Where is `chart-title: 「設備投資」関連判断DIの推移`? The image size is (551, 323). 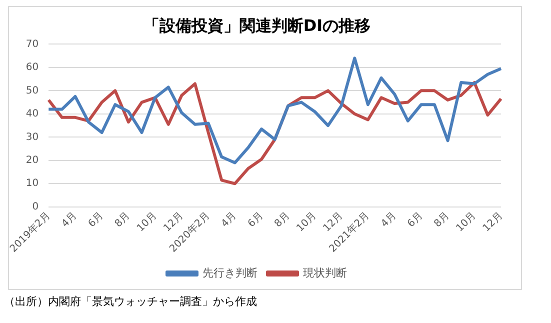
chart-title: 「設備投資」関連判断DIの推移 is located at coordinates (257, 25).